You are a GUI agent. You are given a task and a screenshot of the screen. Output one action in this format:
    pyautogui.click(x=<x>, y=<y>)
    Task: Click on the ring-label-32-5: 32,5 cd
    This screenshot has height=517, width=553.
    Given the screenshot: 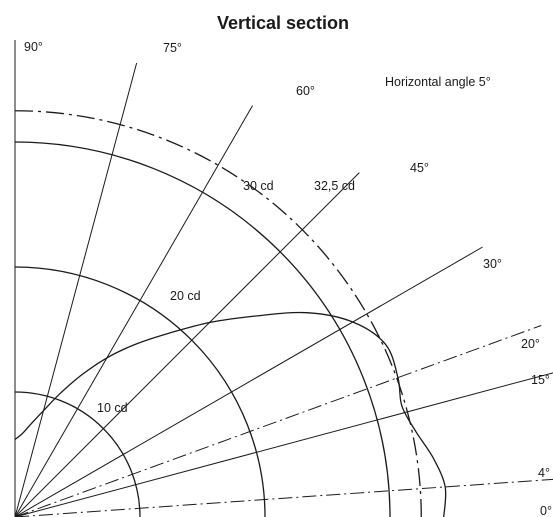 What is the action you would take?
    pyautogui.click(x=334, y=186)
    